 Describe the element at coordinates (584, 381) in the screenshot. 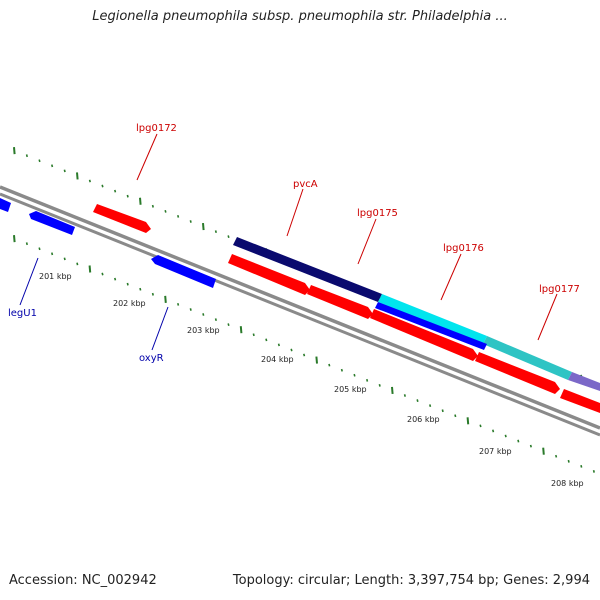

I see `lpg0177-track-purple` at that location.